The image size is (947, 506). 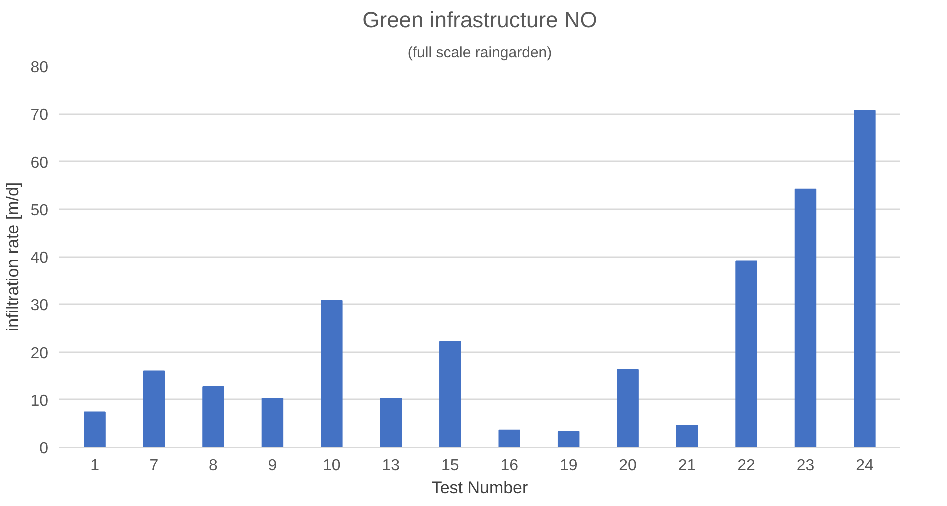 I want to click on y-tick-label: 30, so click(x=39, y=306).